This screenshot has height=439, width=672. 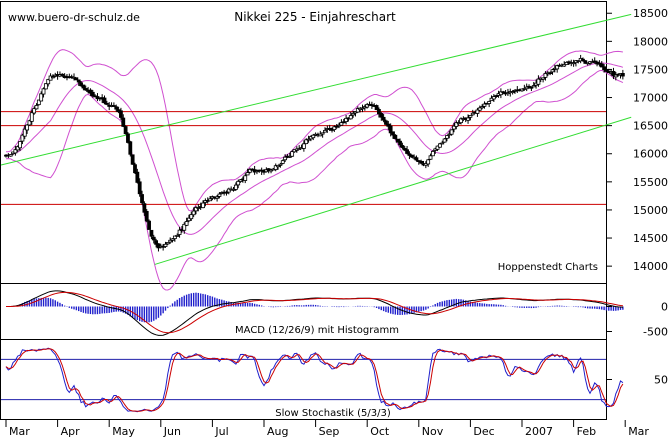 I want to click on macd-line, so click(x=314, y=313).